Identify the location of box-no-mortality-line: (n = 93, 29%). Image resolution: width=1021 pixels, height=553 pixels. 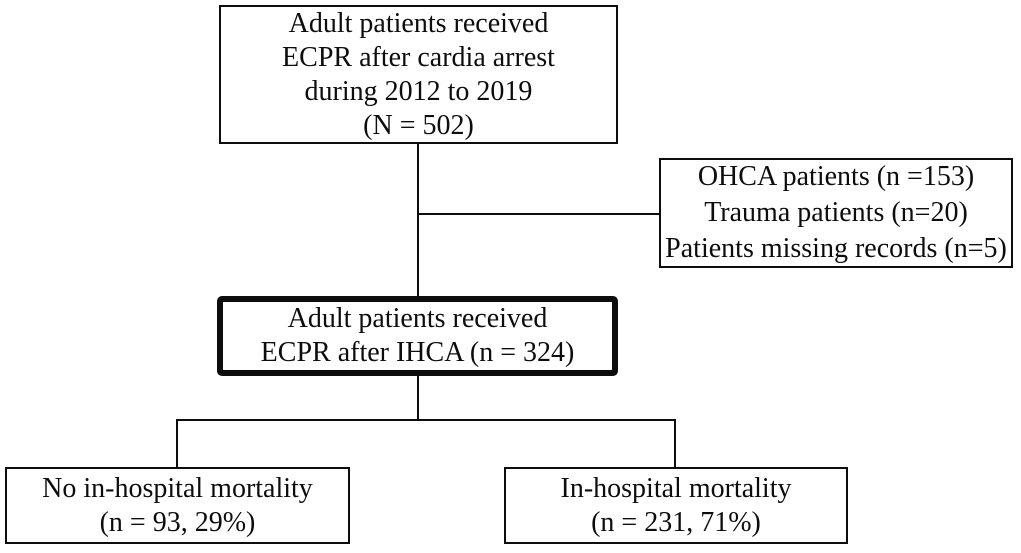
(177, 522).